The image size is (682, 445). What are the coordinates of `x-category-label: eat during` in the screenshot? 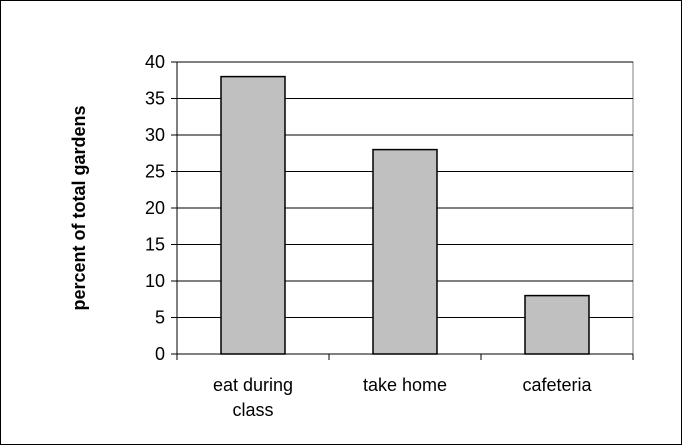 It's located at (253, 385).